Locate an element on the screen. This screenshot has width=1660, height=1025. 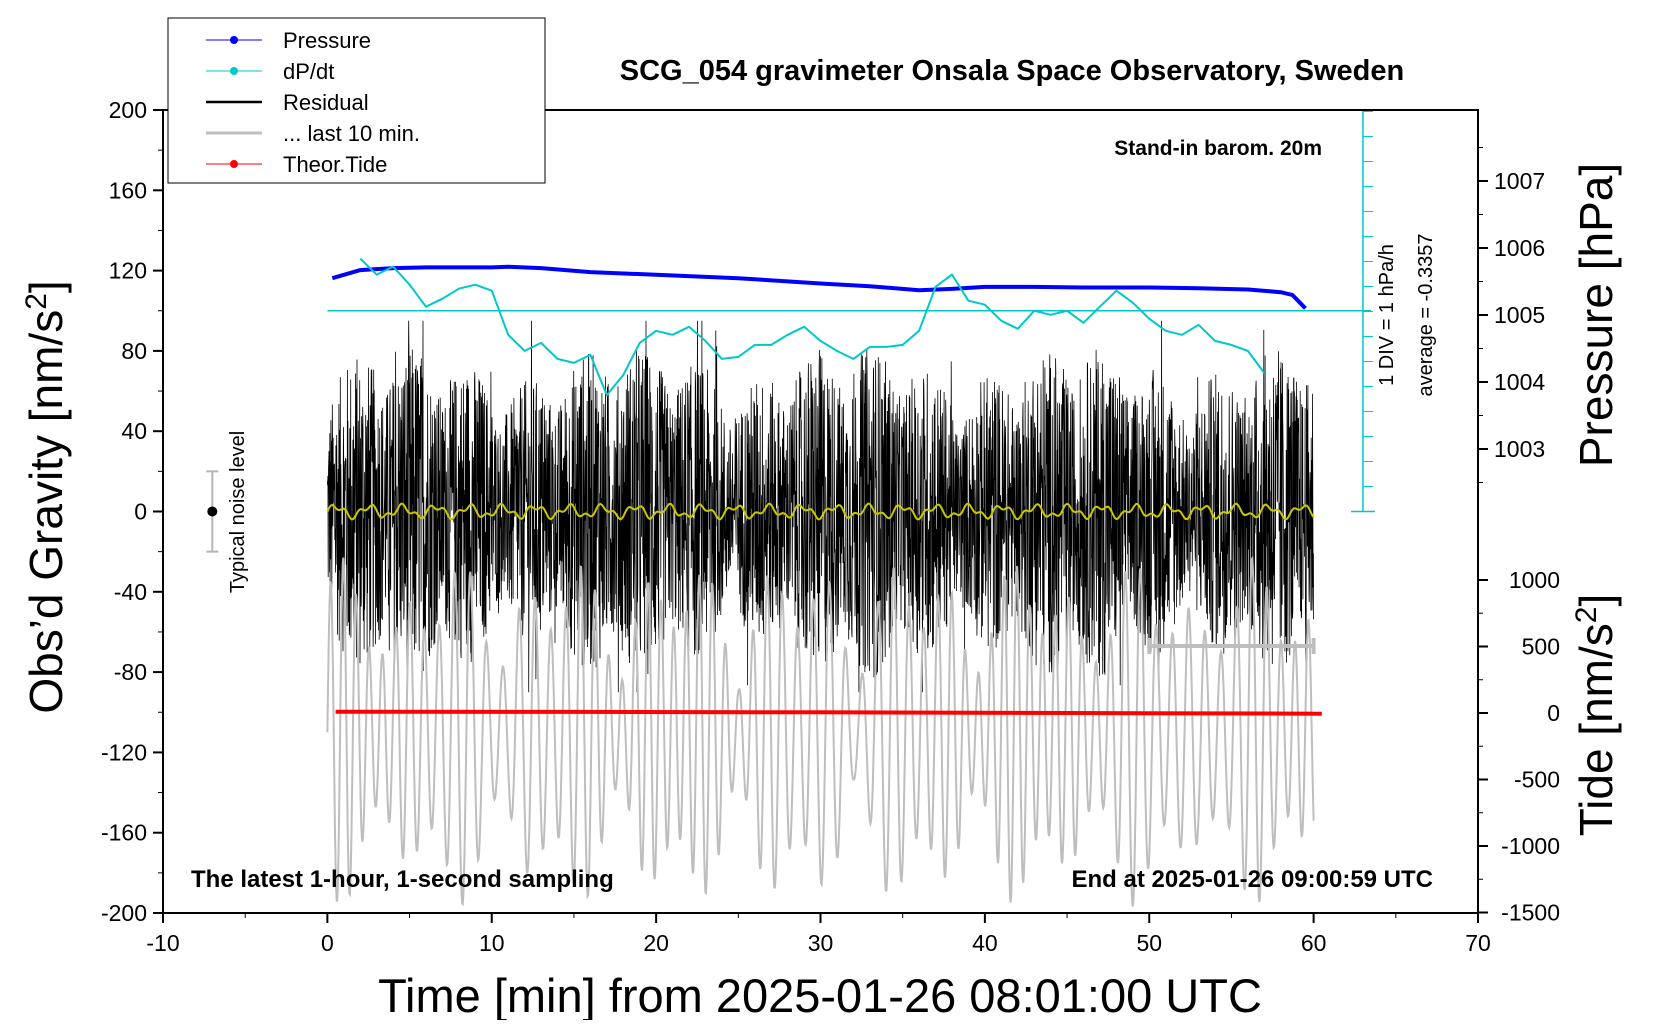
tide-tick-label: -1500 is located at coordinates (1530, 913).